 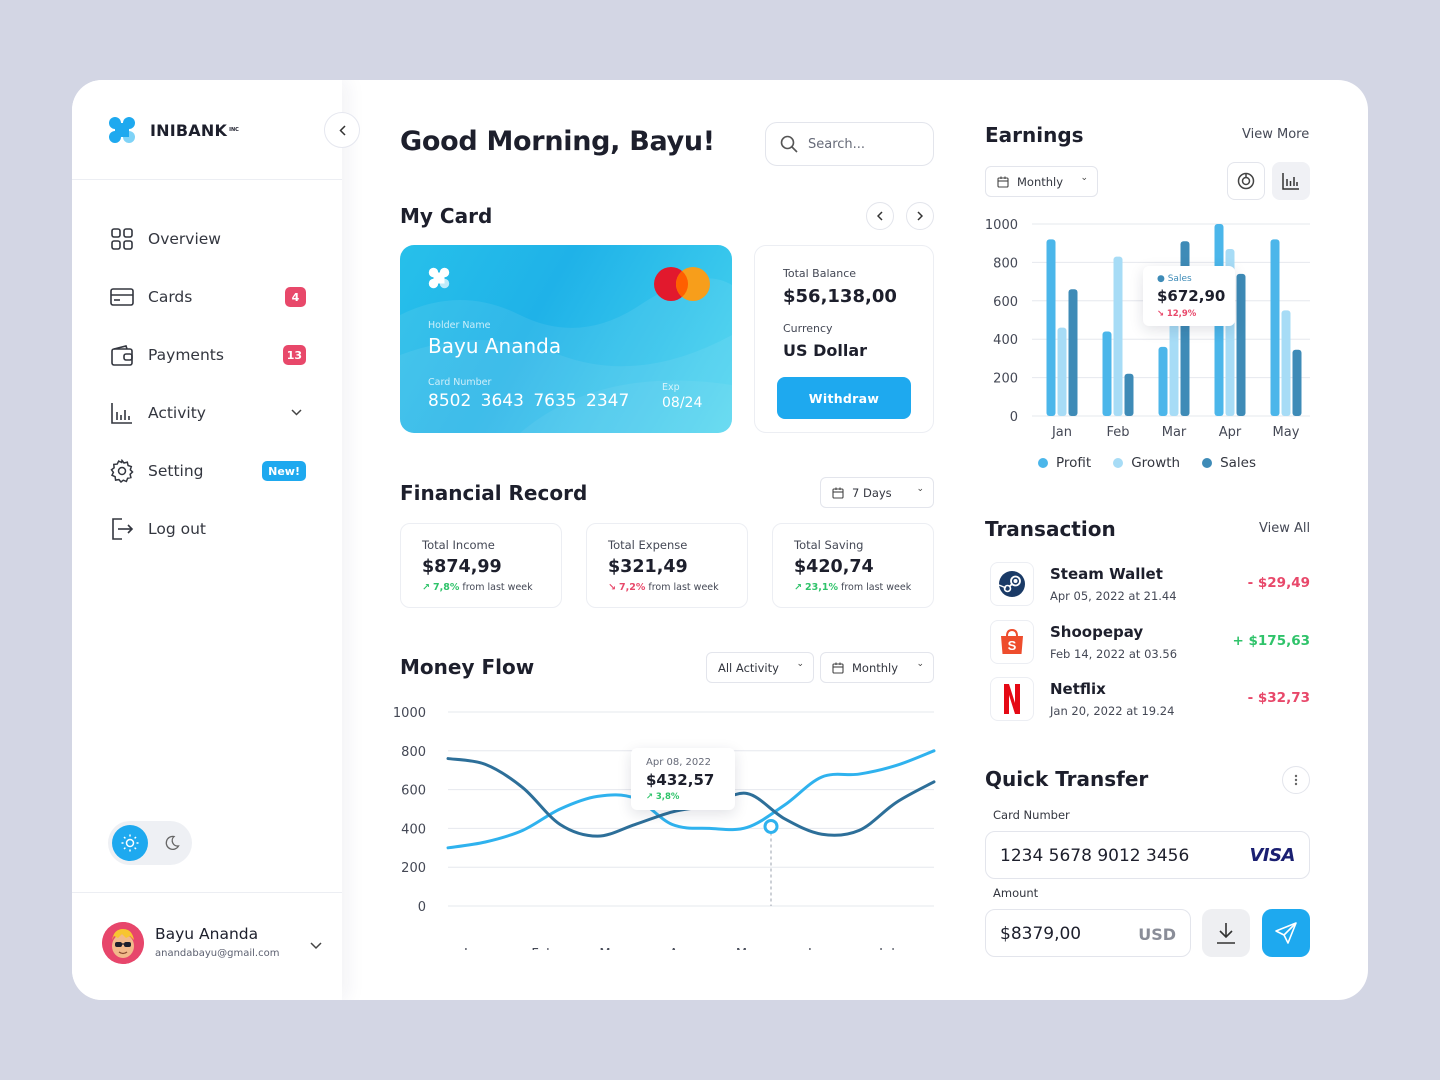 I want to click on bar-chart-toggle, so click(x=1291, y=181).